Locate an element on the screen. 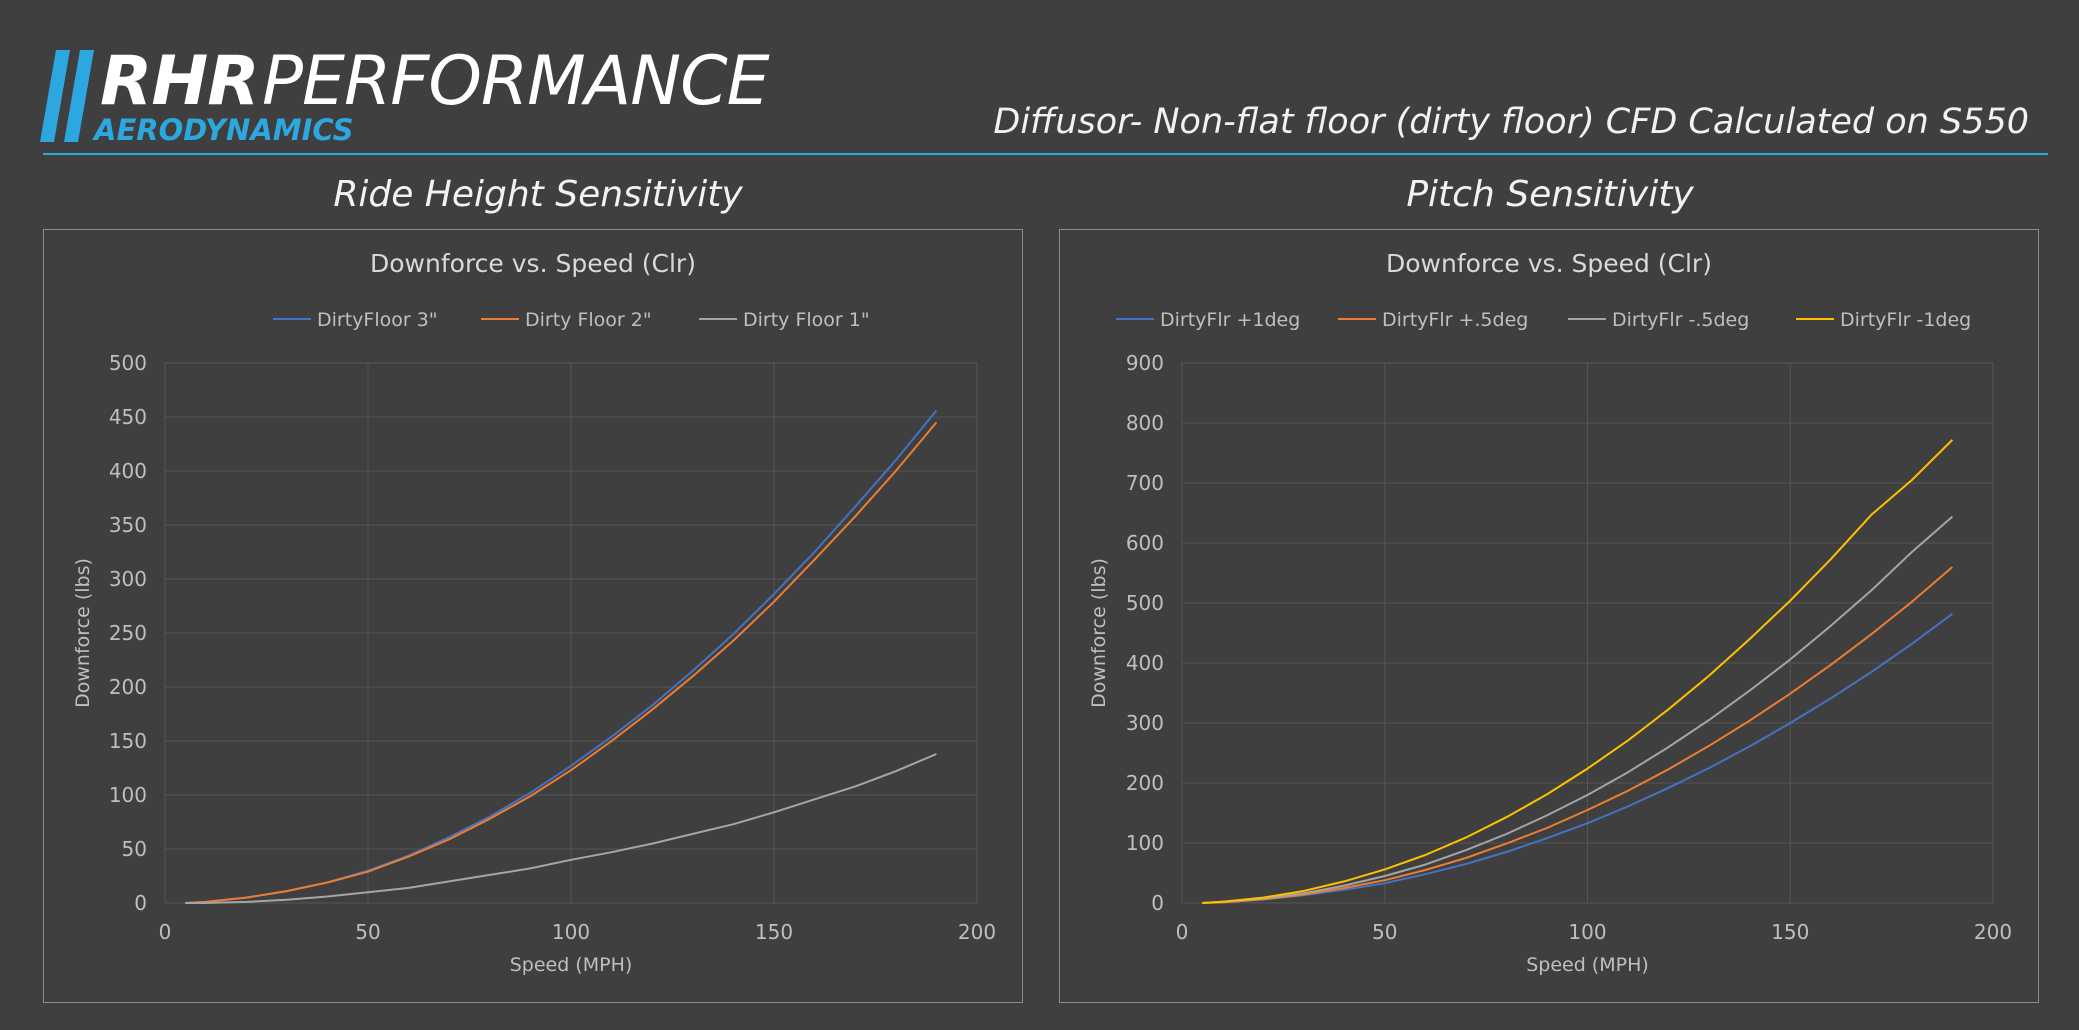  legend-label: Dirty Floor 2" is located at coordinates (588, 320).